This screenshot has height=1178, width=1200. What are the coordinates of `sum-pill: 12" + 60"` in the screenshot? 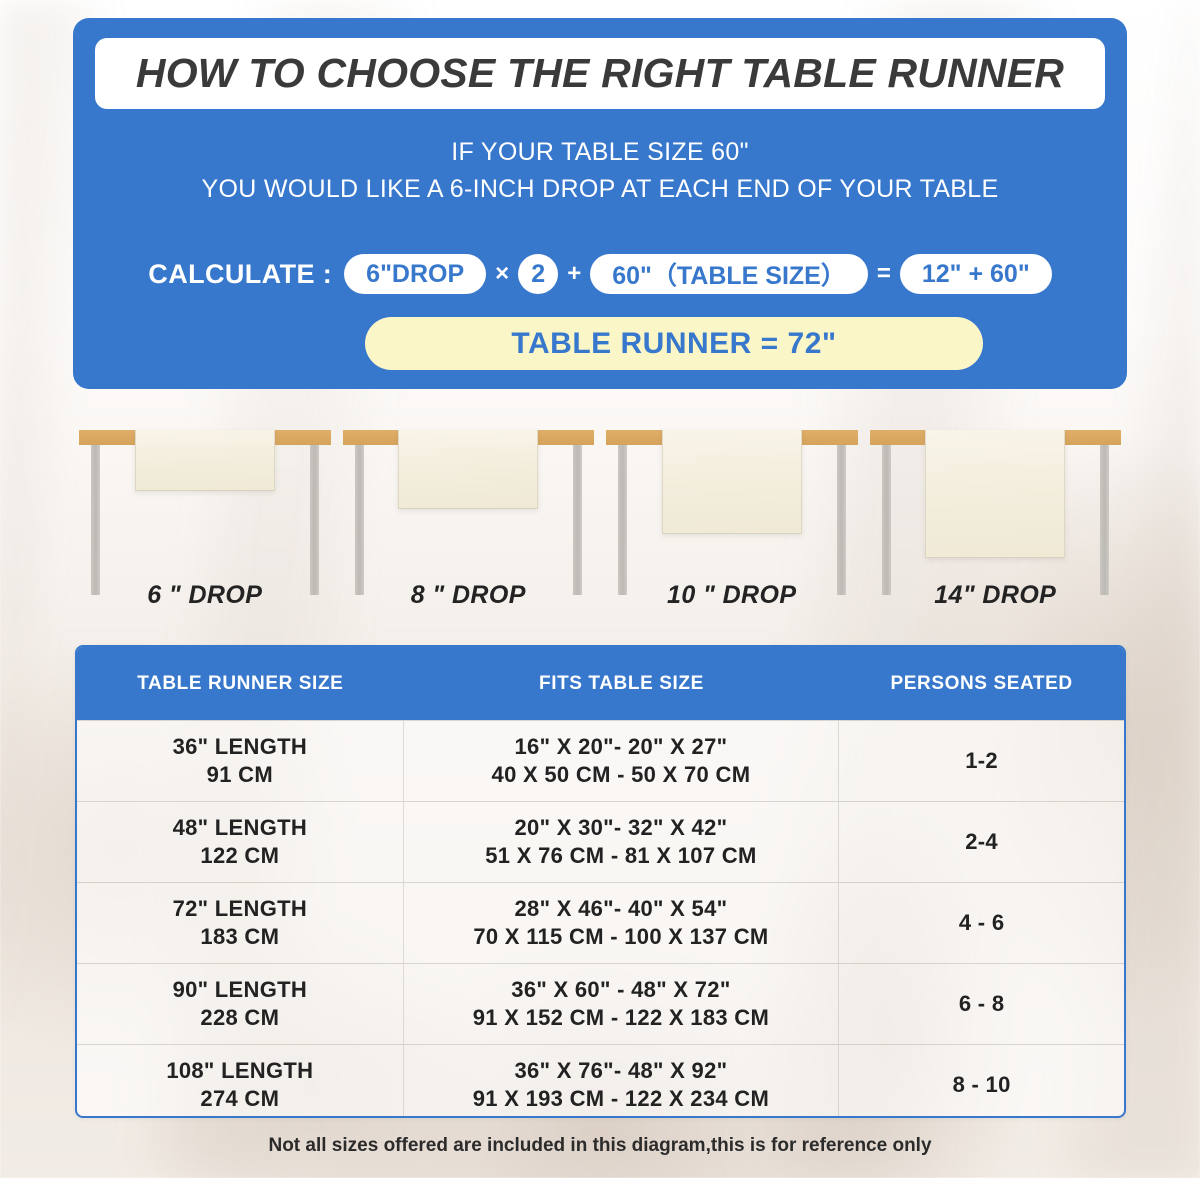 It's located at (975, 274).